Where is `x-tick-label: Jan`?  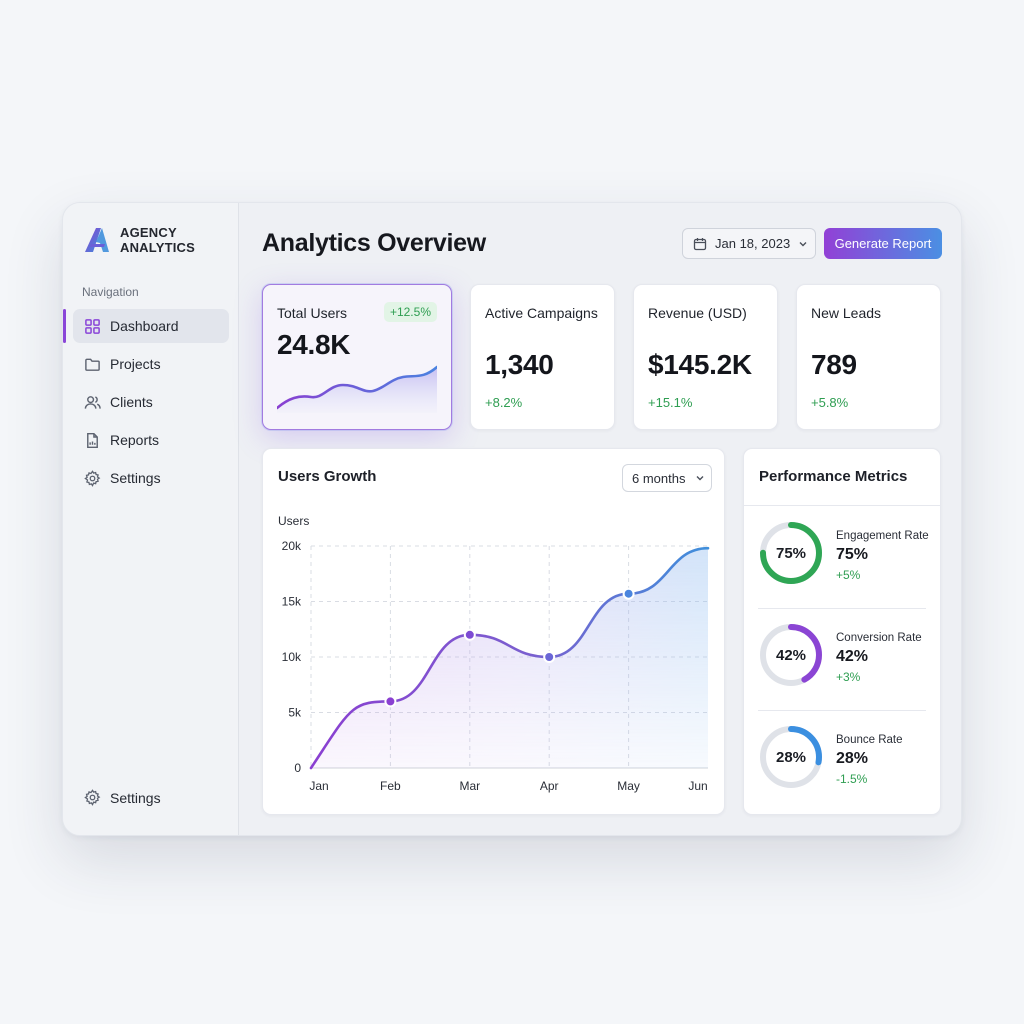
x-tick-label: Jan is located at coordinates (318, 786).